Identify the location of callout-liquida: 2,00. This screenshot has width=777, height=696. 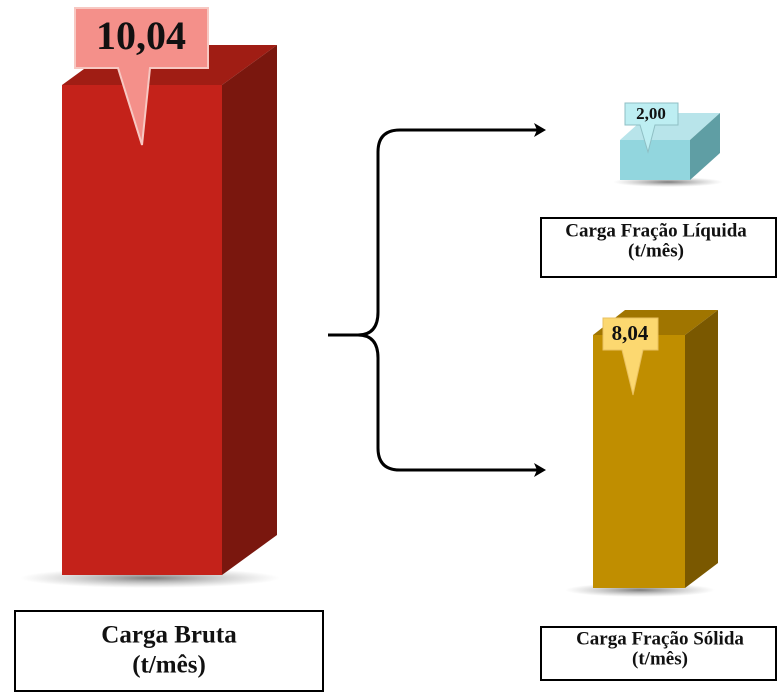
(651, 128).